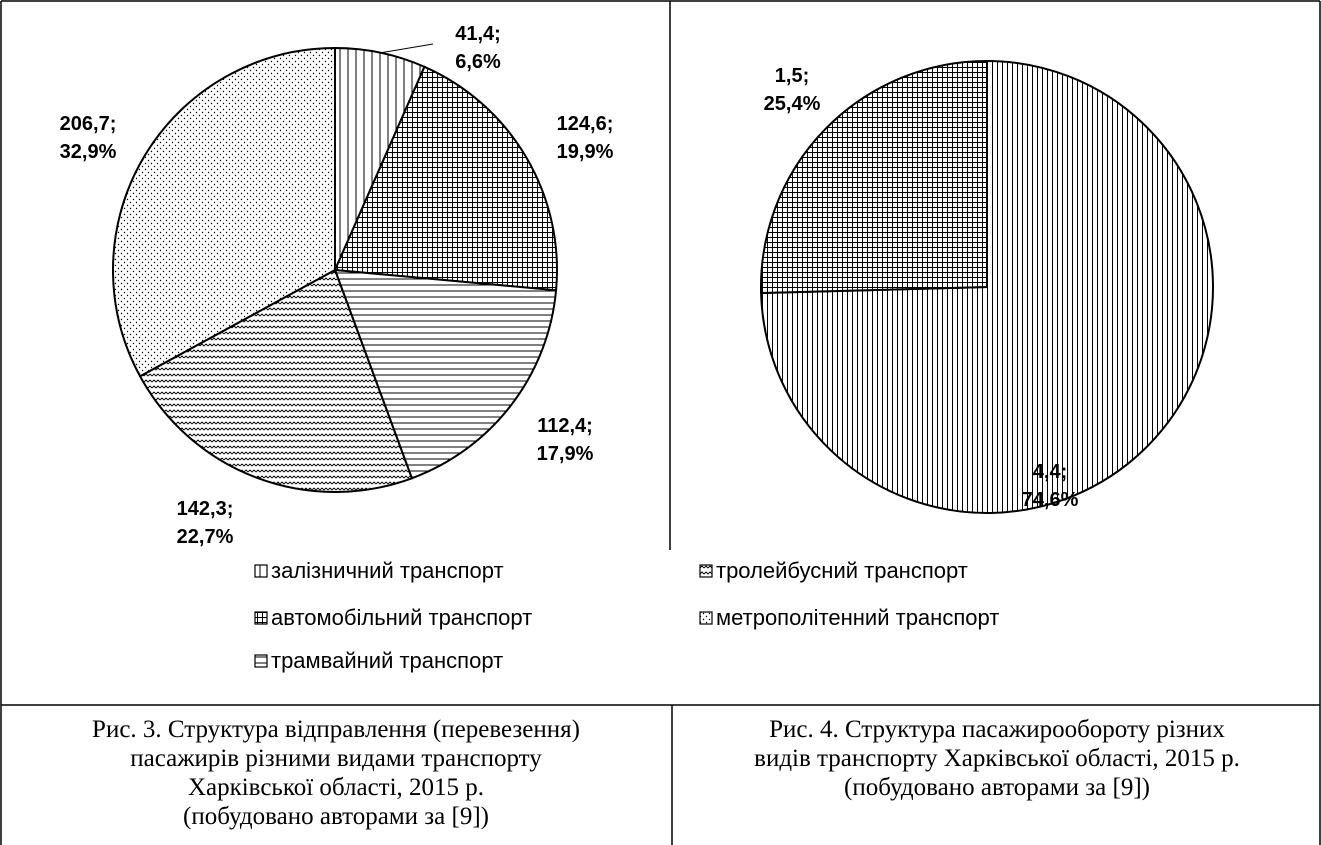 The width and height of the screenshot is (1321, 845). Describe the element at coordinates (792, 104) in the screenshot. I see `percent-label: 25,4%` at that location.